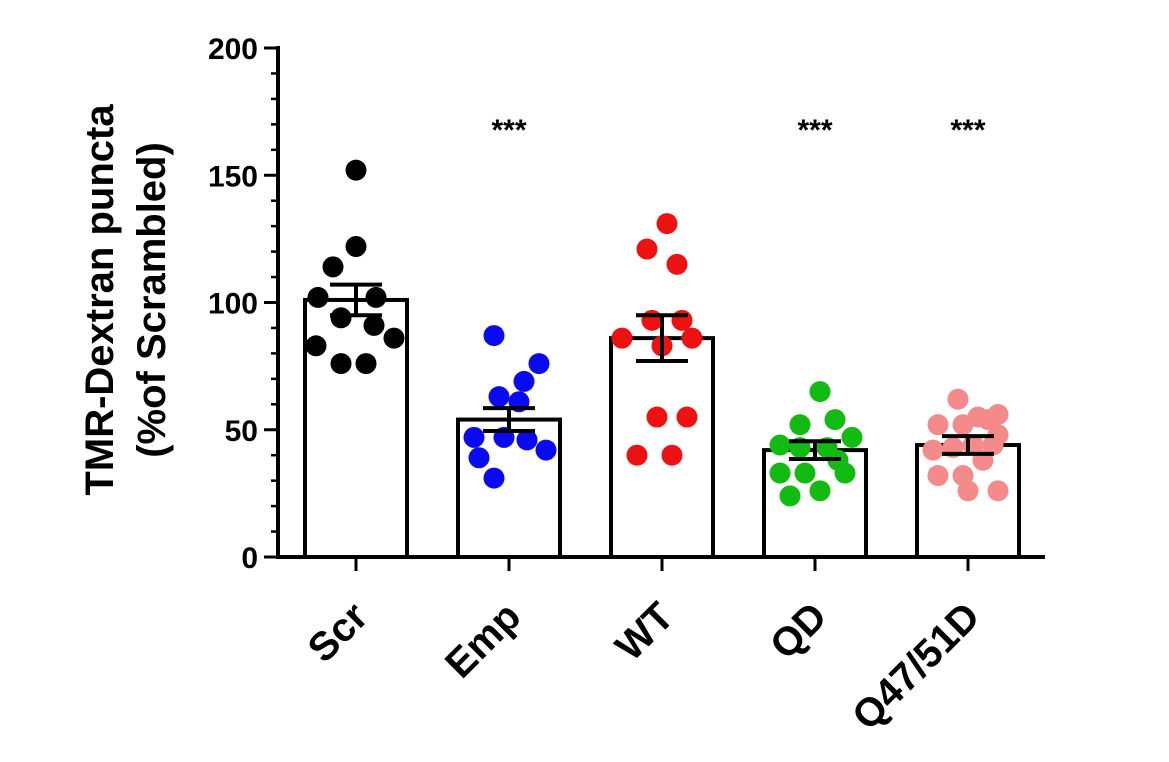  What do you see at coordinates (738, 130) in the screenshot?
I see `significance-markers: *** *** ***` at bounding box center [738, 130].